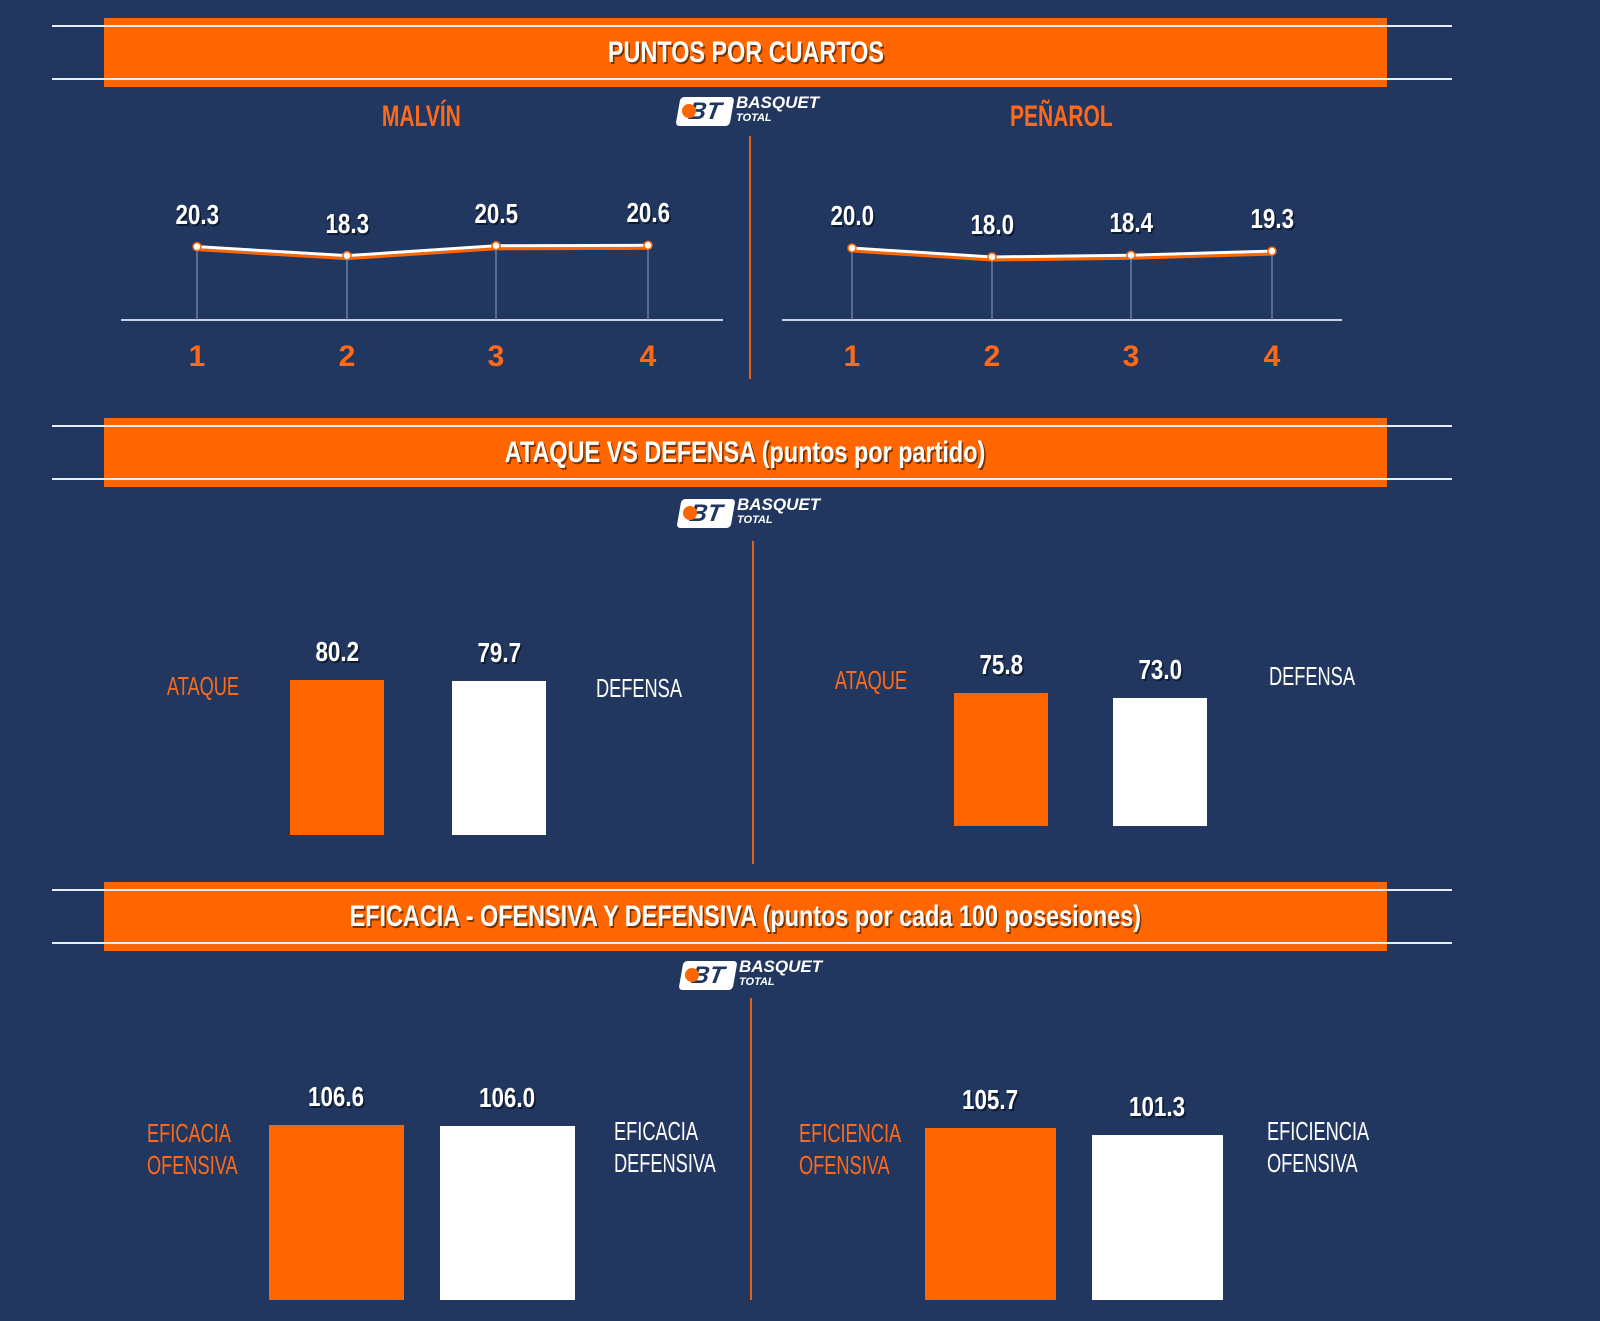  I want to click on data-label: 80.2, so click(337, 652).